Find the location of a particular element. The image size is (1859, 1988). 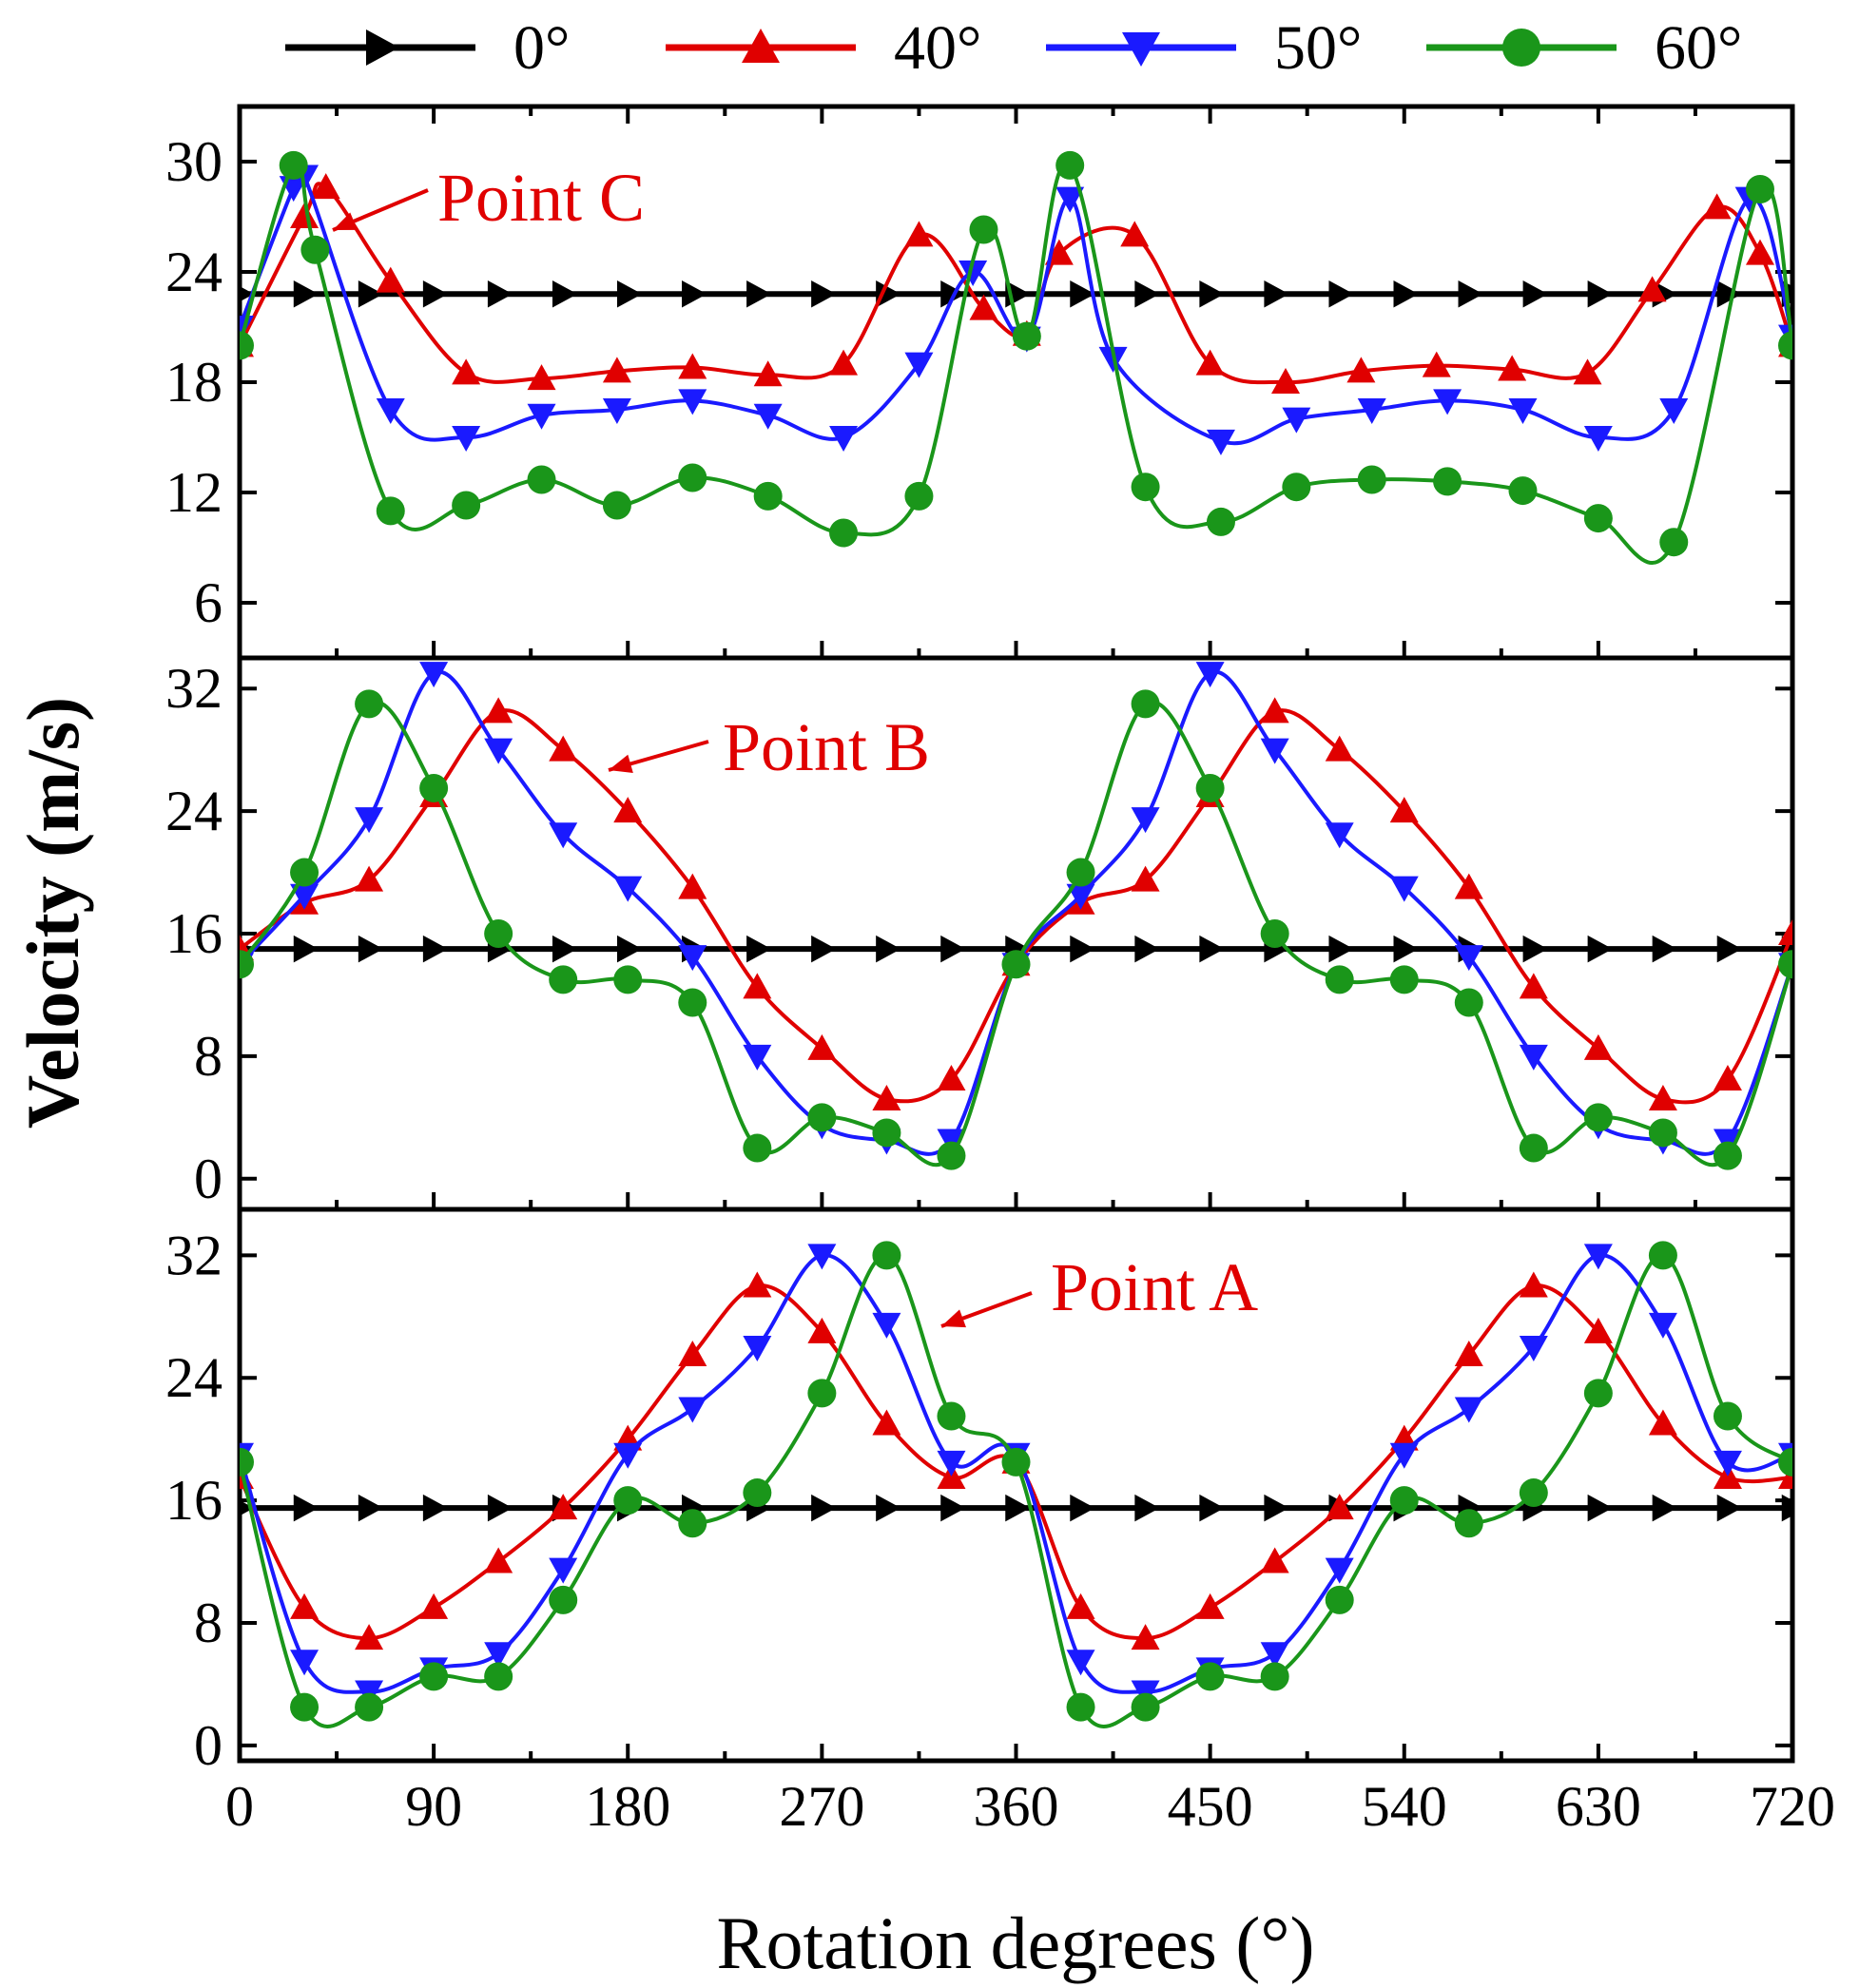

y-tick-label: 30 is located at coordinates (194, 161).